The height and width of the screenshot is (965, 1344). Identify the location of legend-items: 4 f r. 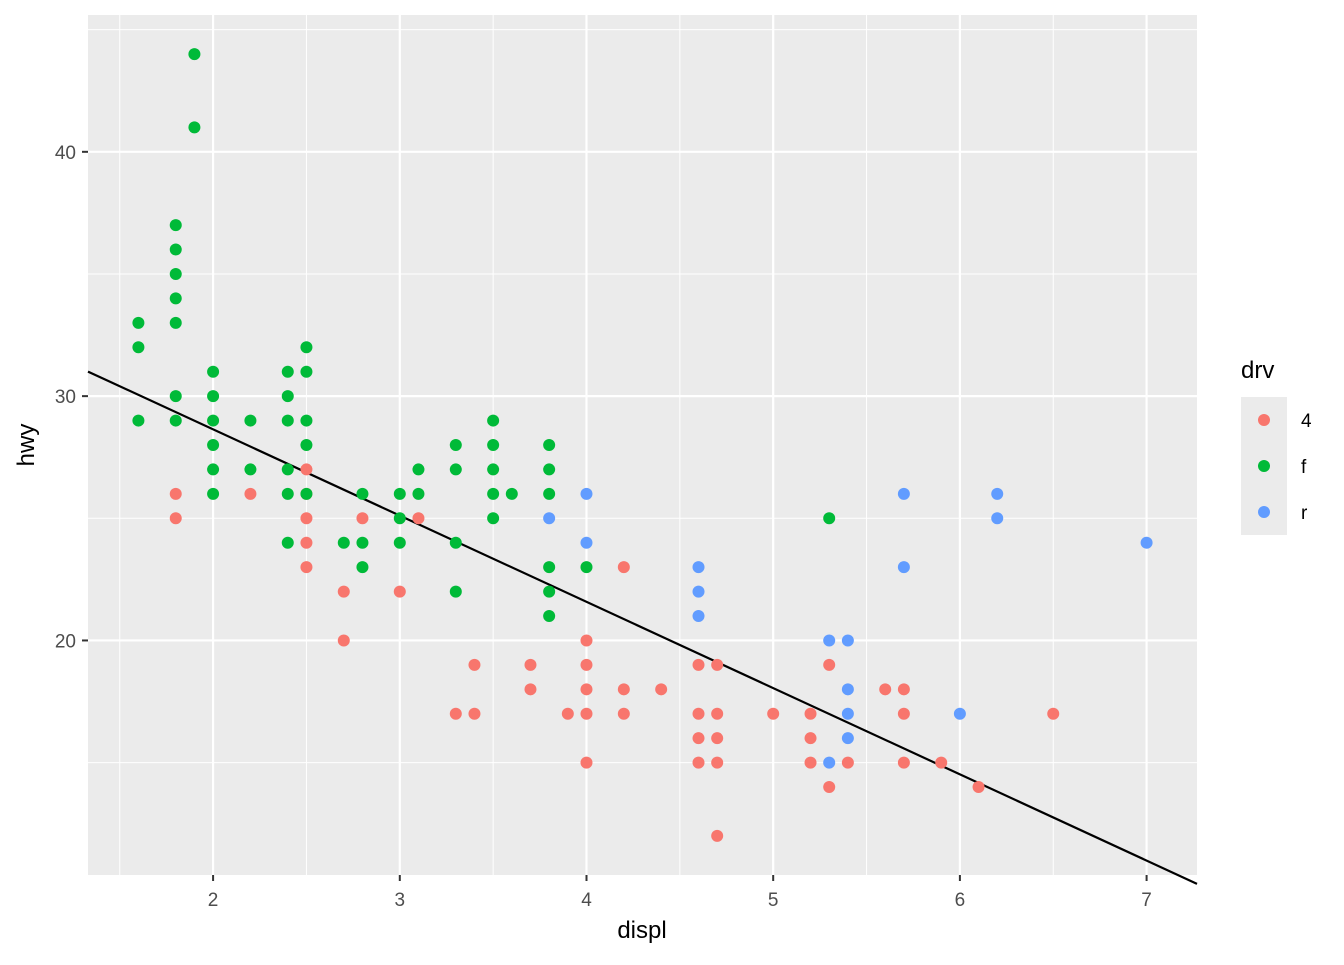
(1285, 467).